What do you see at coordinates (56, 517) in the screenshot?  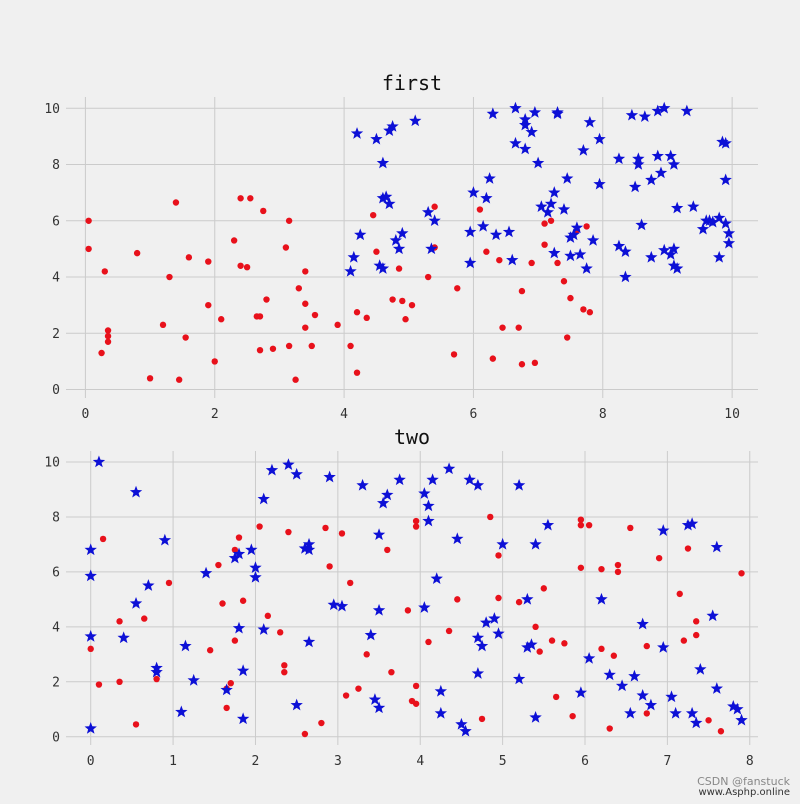 I see `y-tick-label: 8` at bounding box center [56, 517].